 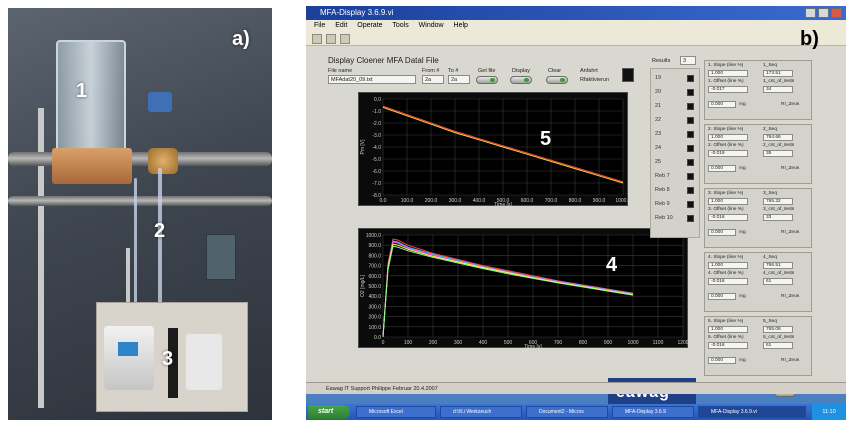 What do you see at coordinates (487, 80) in the screenshot?
I see `get-file-button` at bounding box center [487, 80].